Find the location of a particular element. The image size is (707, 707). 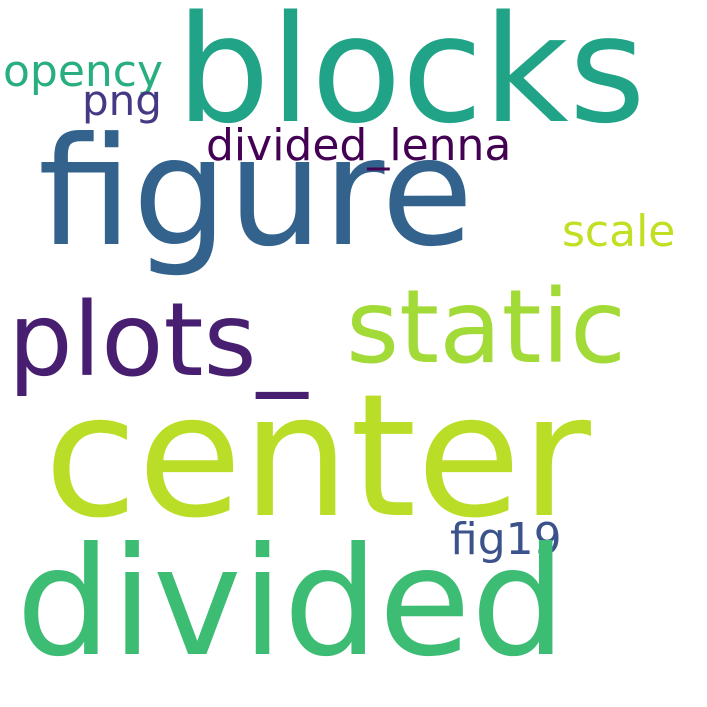

word-scale: scale is located at coordinates (619, 231).